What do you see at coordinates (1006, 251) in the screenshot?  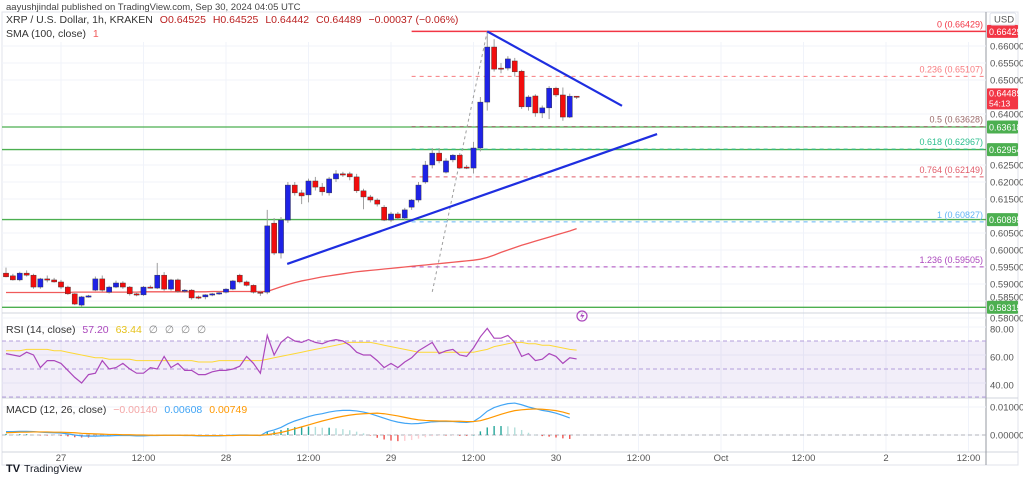 I see `price-axis-label: 0.60000` at bounding box center [1006, 251].